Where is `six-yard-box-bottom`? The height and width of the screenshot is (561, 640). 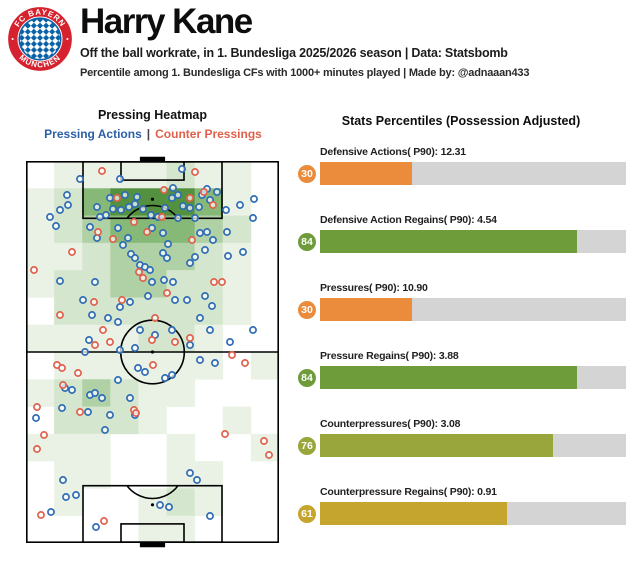
six-yard-box-bottom is located at coordinates (152, 533).